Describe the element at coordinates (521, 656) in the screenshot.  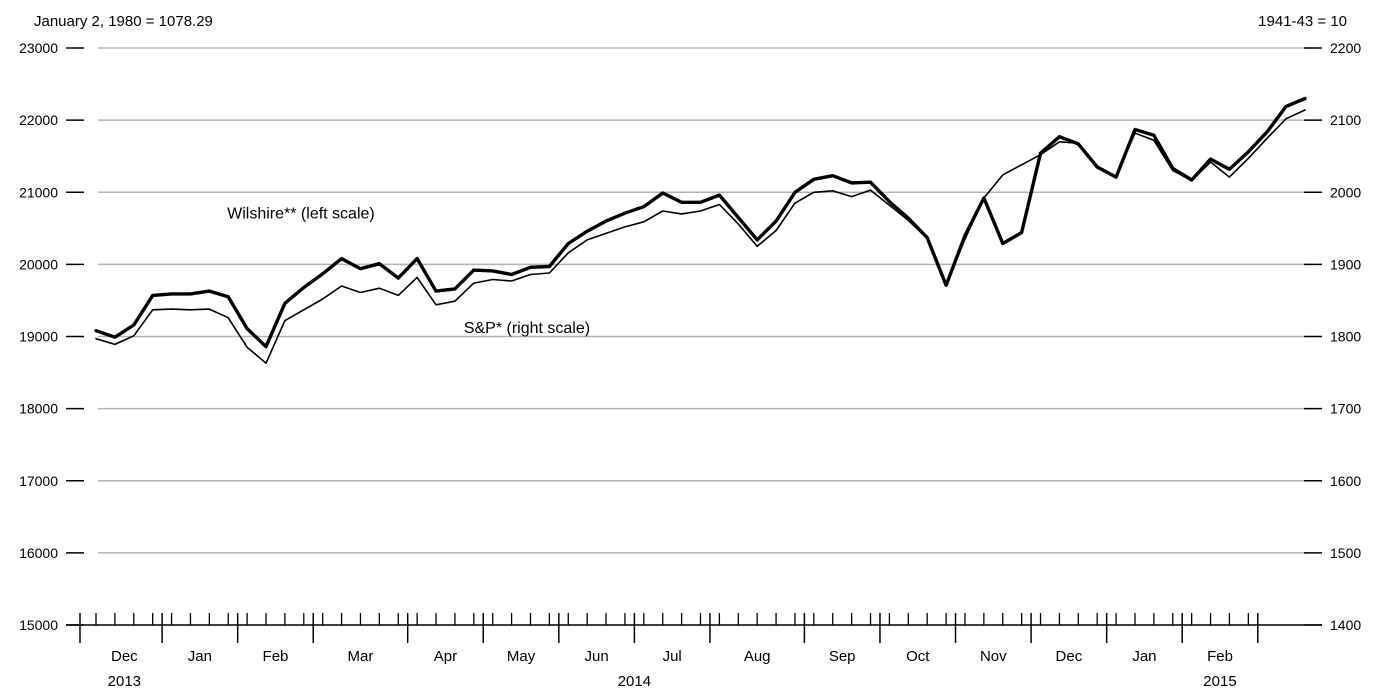
I see `month-label: May` at that location.